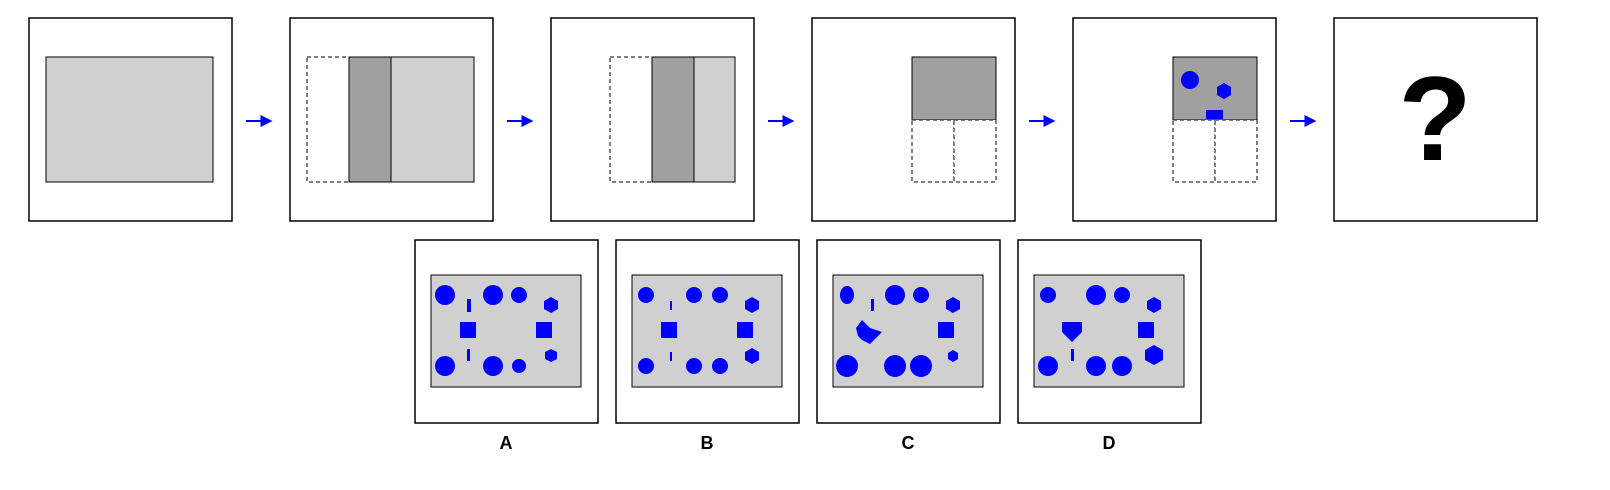  I want to click on question-mark: ?, so click(1434, 119).